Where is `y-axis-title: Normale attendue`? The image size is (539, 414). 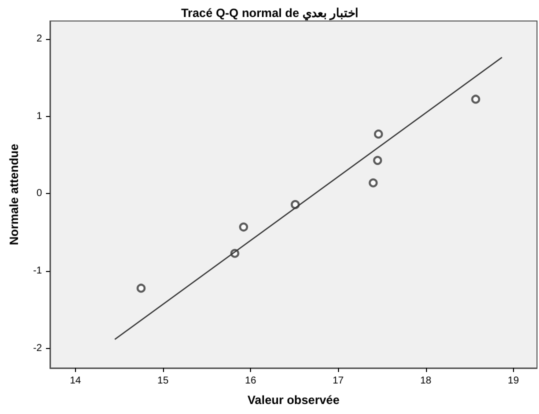 y-axis-title: Normale attendue is located at coordinates (14, 195).